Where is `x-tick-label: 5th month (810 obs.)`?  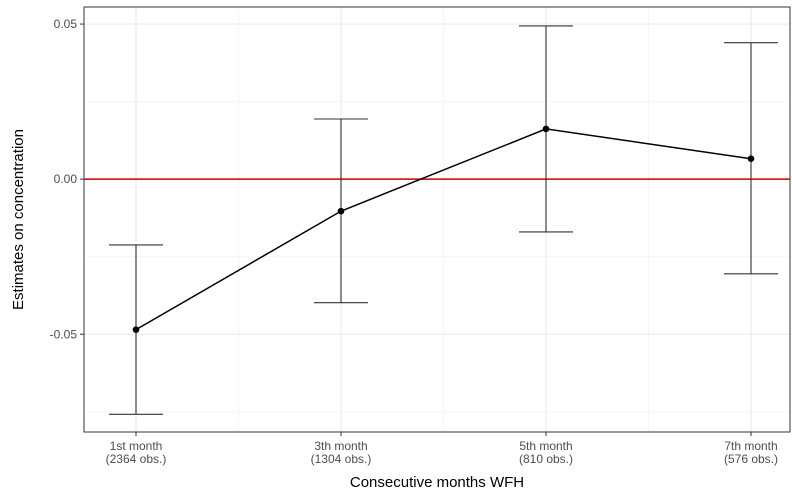
x-tick-label: 5th month (810 obs.) is located at coordinates (546, 452).